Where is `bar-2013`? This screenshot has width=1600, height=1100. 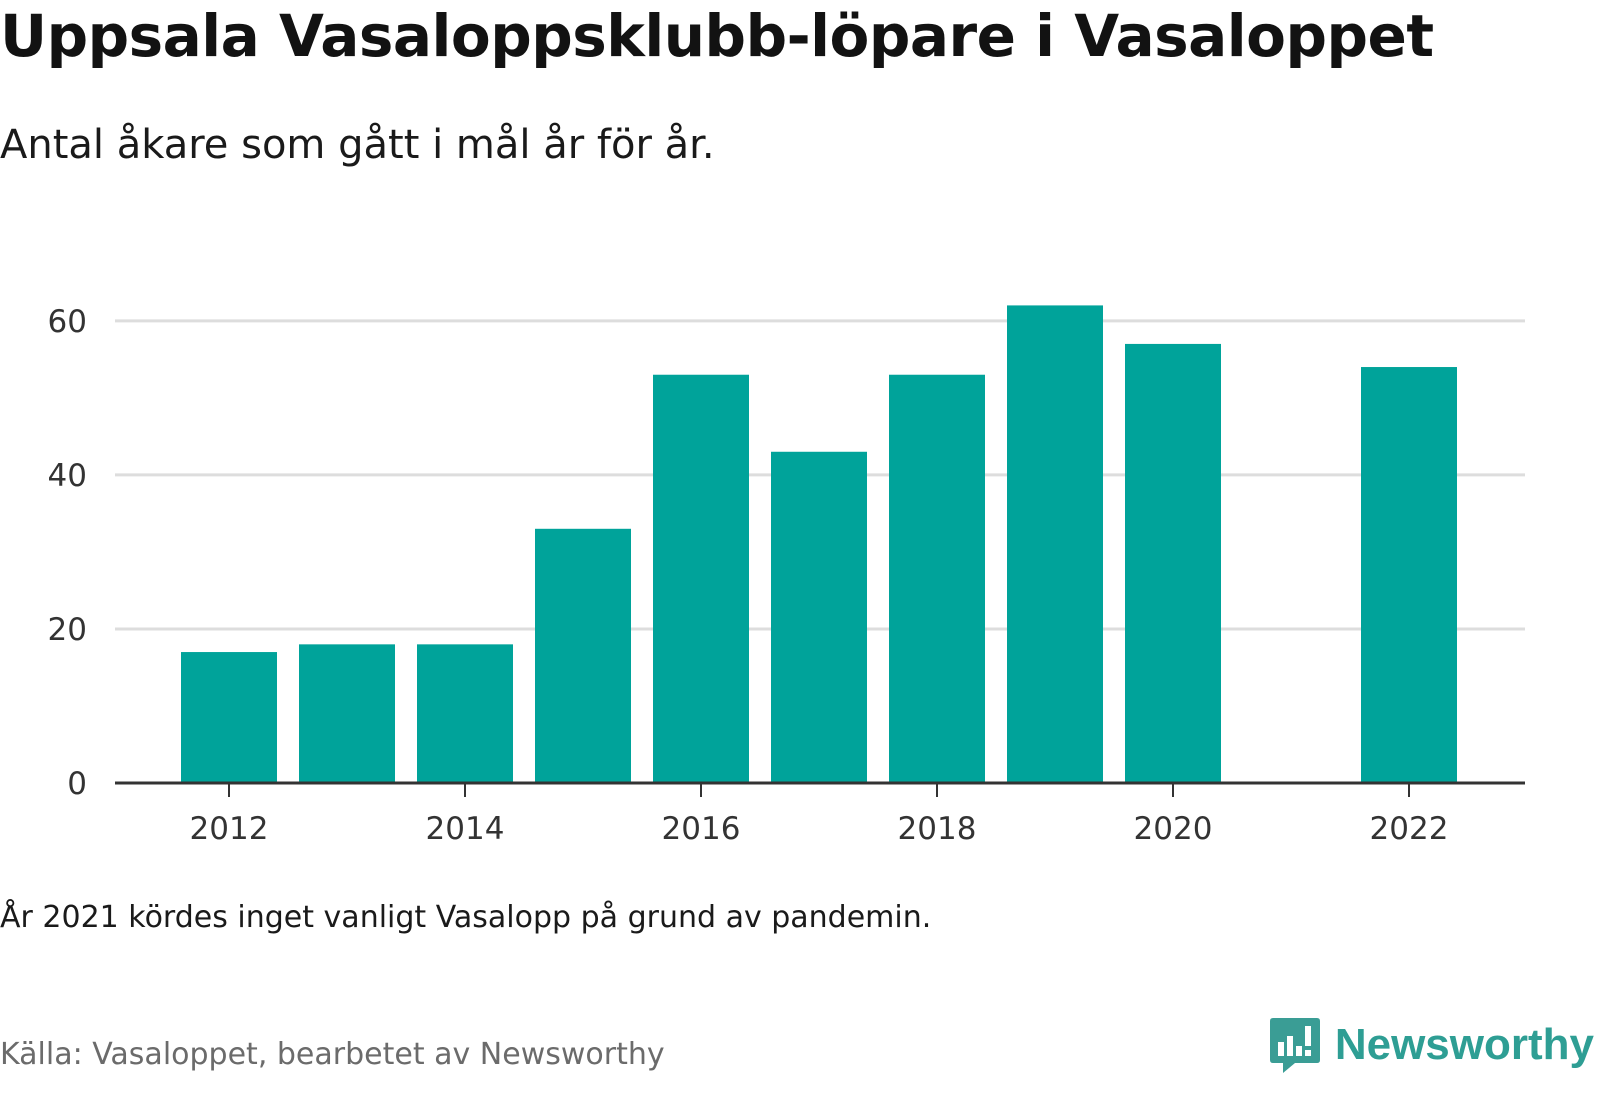 bar-2013 is located at coordinates (347, 713).